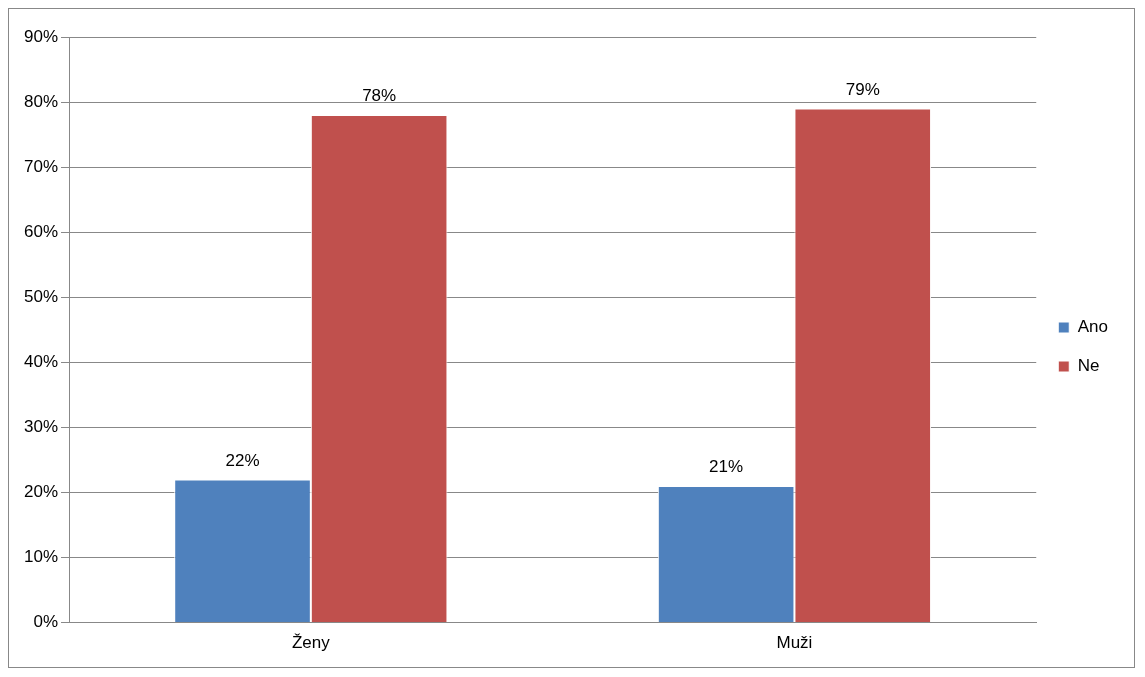  I want to click on y-tick-label: 50%, so click(41, 296).